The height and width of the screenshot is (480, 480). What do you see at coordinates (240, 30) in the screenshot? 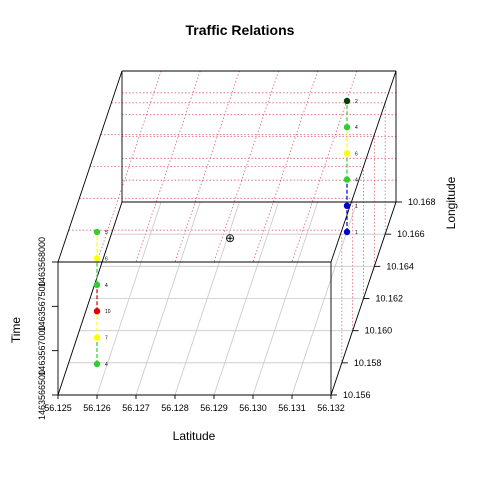
I see `chart-title: Traffic Relations` at bounding box center [240, 30].